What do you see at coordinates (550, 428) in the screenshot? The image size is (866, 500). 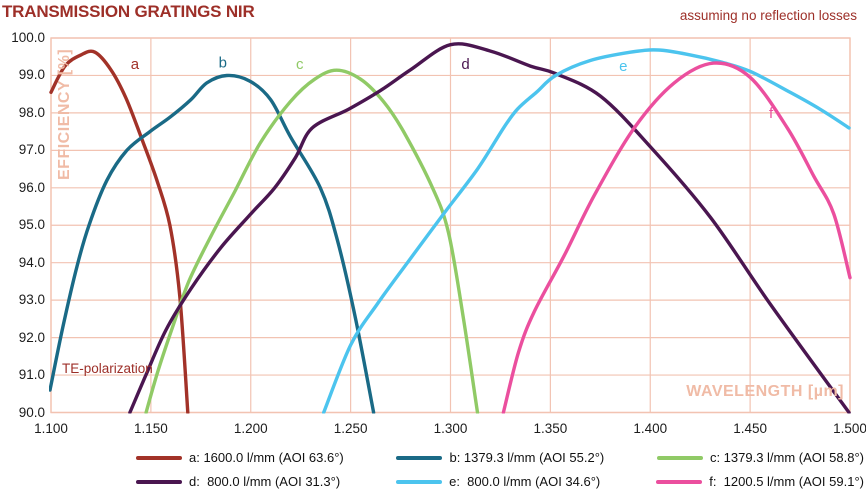 I see `x-tick-1.350: 1.350` at bounding box center [550, 428].